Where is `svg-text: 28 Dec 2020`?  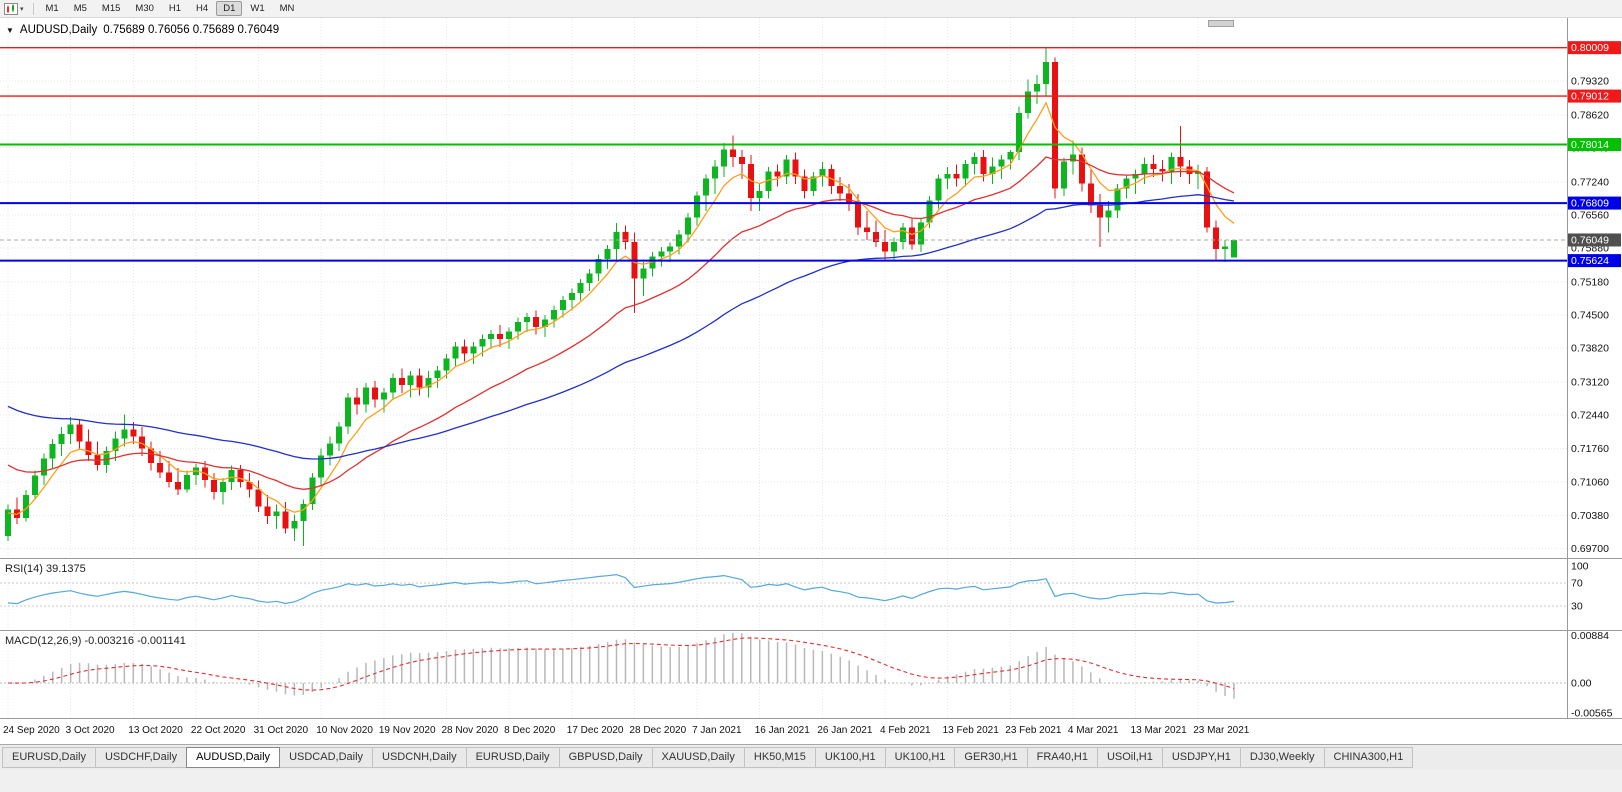 svg-text: 28 Dec 2020 is located at coordinates (657, 730).